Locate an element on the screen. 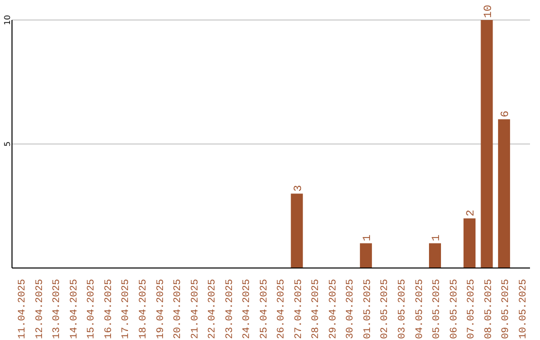 This screenshot has width=540, height=340. x-tick-label: 20.04.2025 is located at coordinates (178, 309).